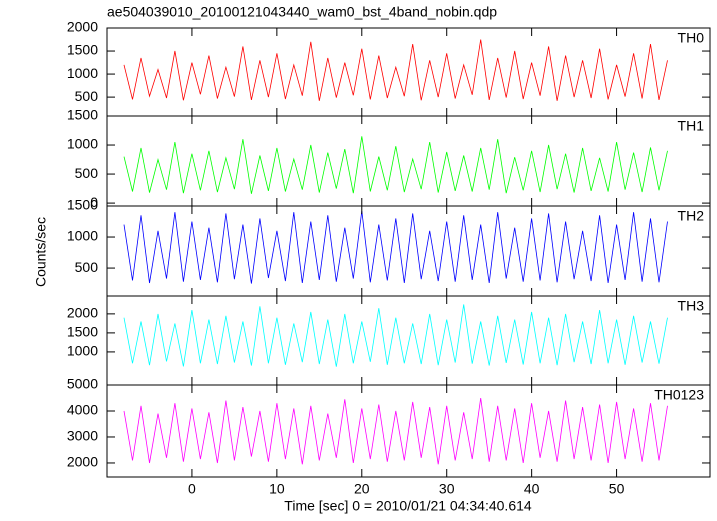 The image size is (717, 521). Describe the element at coordinates (41, 252) in the screenshot. I see `y-axis-label: Counts/sec` at that location.